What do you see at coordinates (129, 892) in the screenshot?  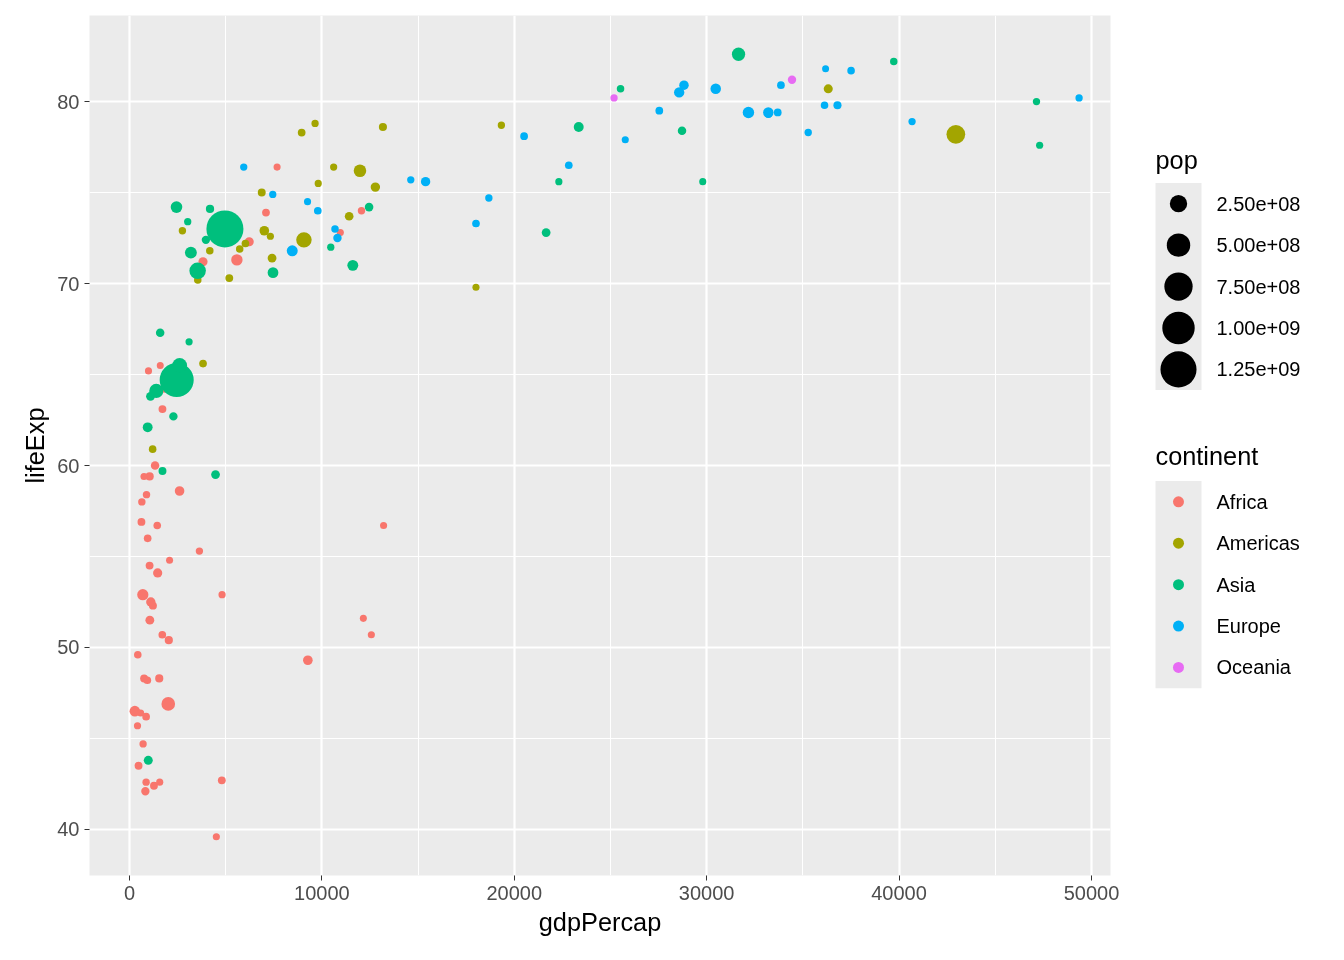 I see `x-tick-label: 0` at bounding box center [129, 892].